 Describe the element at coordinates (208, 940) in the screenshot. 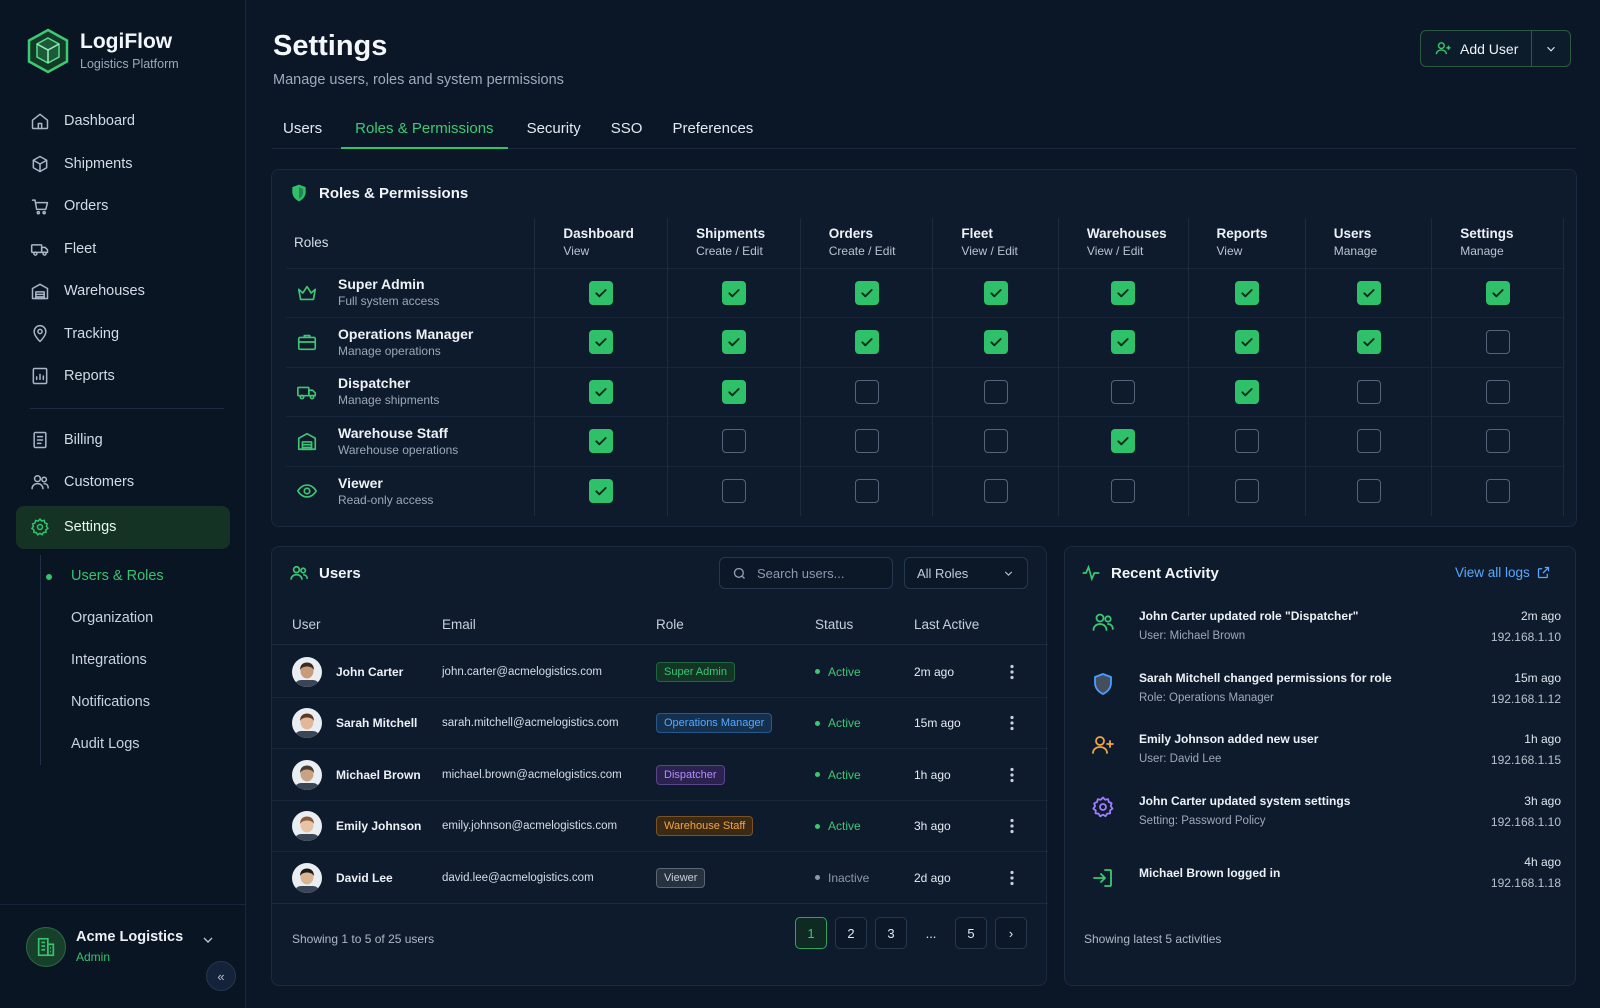

I see `chevron-down-icon` at that location.